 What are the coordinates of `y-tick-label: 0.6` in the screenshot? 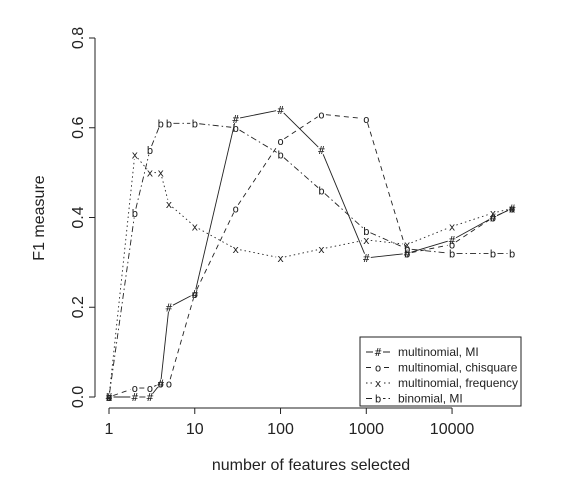 It's located at (78, 128).